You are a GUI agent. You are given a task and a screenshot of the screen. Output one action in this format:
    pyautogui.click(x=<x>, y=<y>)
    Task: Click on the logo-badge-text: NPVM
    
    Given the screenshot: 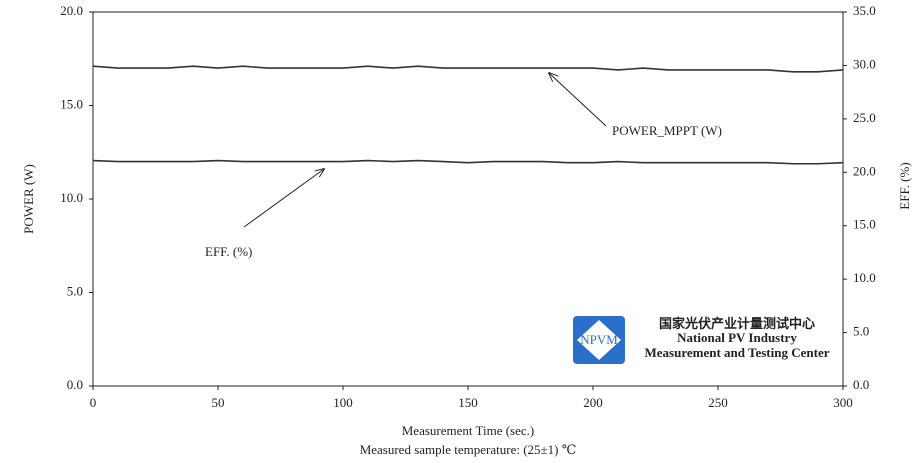 What is the action you would take?
    pyautogui.click(x=599, y=339)
    